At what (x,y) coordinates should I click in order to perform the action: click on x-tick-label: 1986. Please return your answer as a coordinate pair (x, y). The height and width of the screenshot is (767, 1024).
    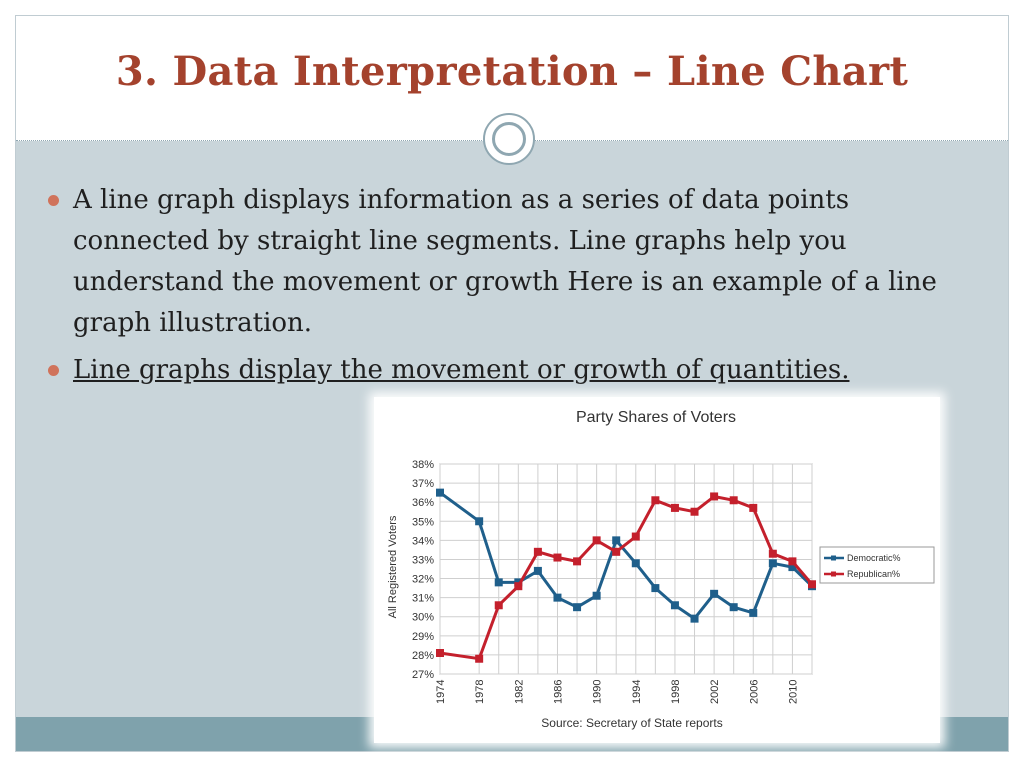
    Looking at the image, I should click on (558, 692).